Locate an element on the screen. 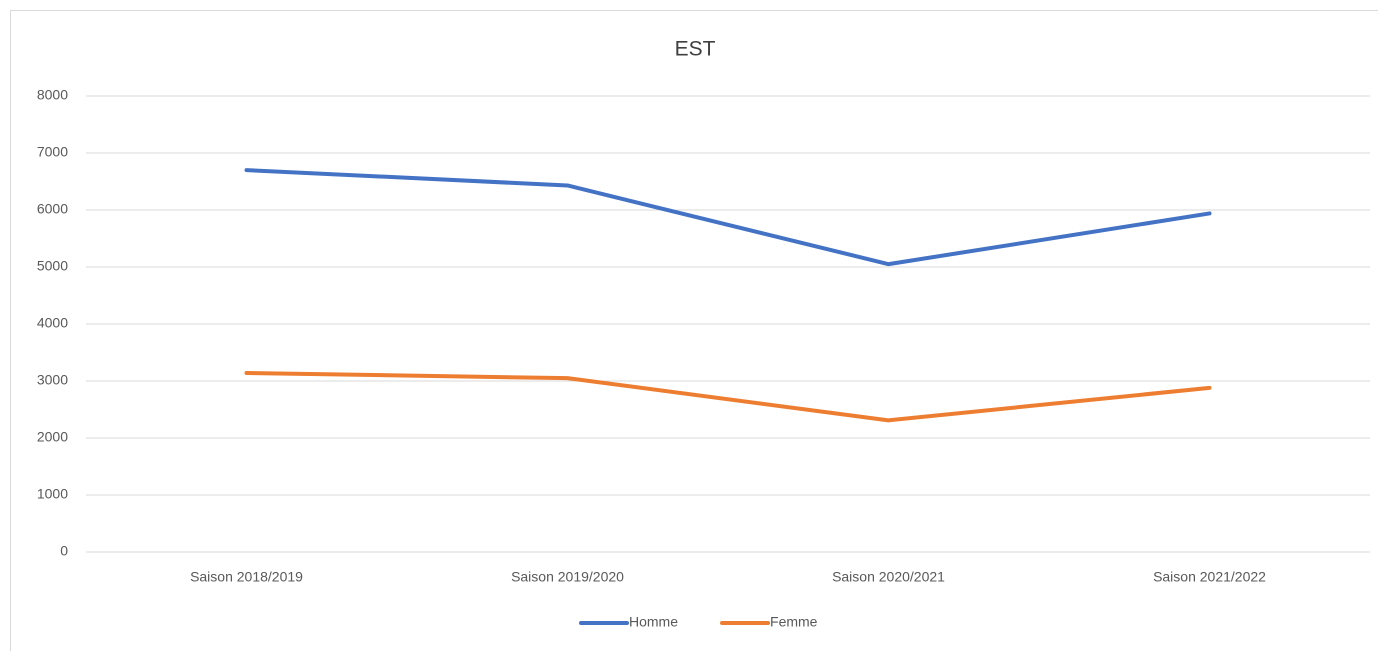  x-tick-label: Saison 2019/2020 is located at coordinates (567, 577).